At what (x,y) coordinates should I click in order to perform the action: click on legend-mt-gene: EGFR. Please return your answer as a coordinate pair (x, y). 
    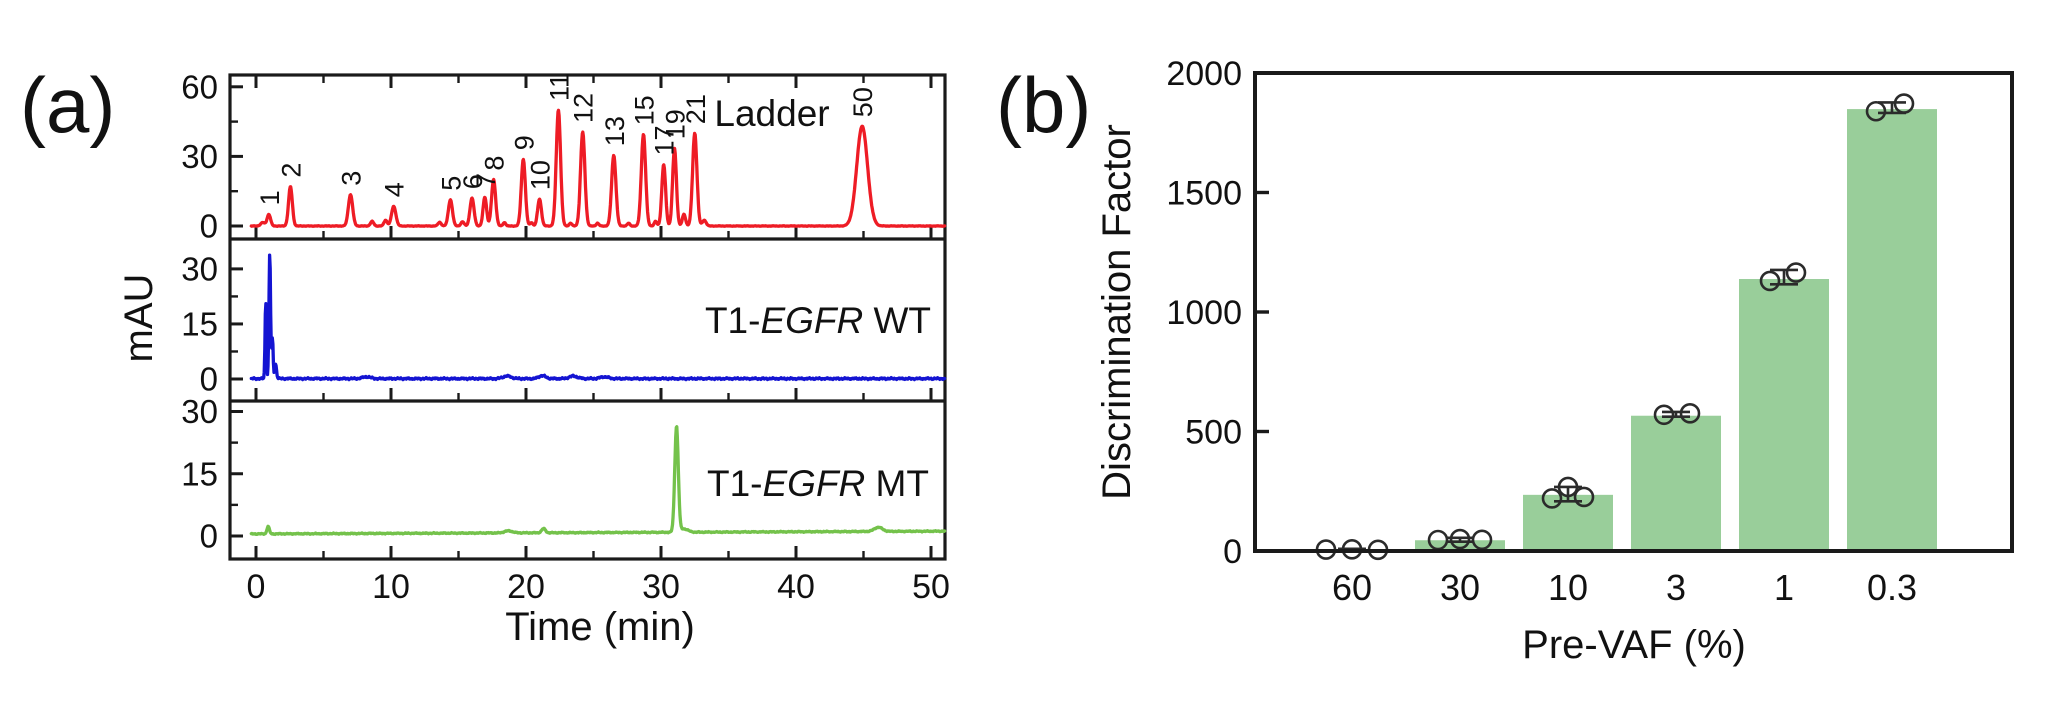
    Looking at the image, I should click on (814, 483).